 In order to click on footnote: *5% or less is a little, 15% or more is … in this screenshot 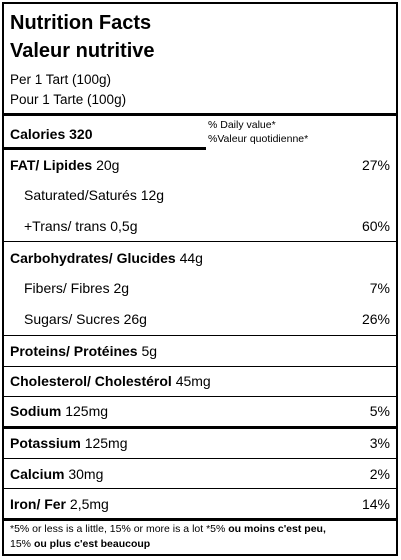, I will do `click(168, 536)`.